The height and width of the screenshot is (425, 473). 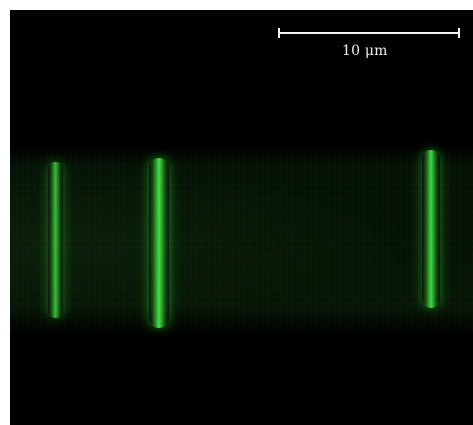 What do you see at coordinates (365, 51) in the screenshot?
I see `scale-bar-label: 10 μm` at bounding box center [365, 51].